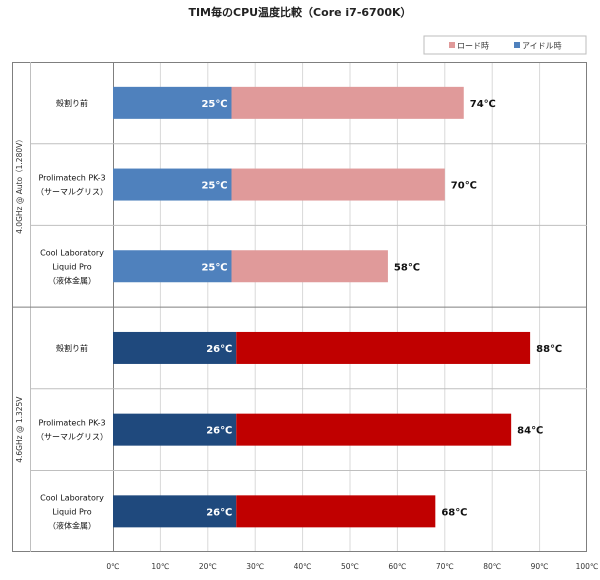 The width and height of the screenshot is (600, 580). What do you see at coordinates (72, 437) in the screenshot?
I see `row-label-1-1-1: （サーマルグリス）` at bounding box center [72, 437].